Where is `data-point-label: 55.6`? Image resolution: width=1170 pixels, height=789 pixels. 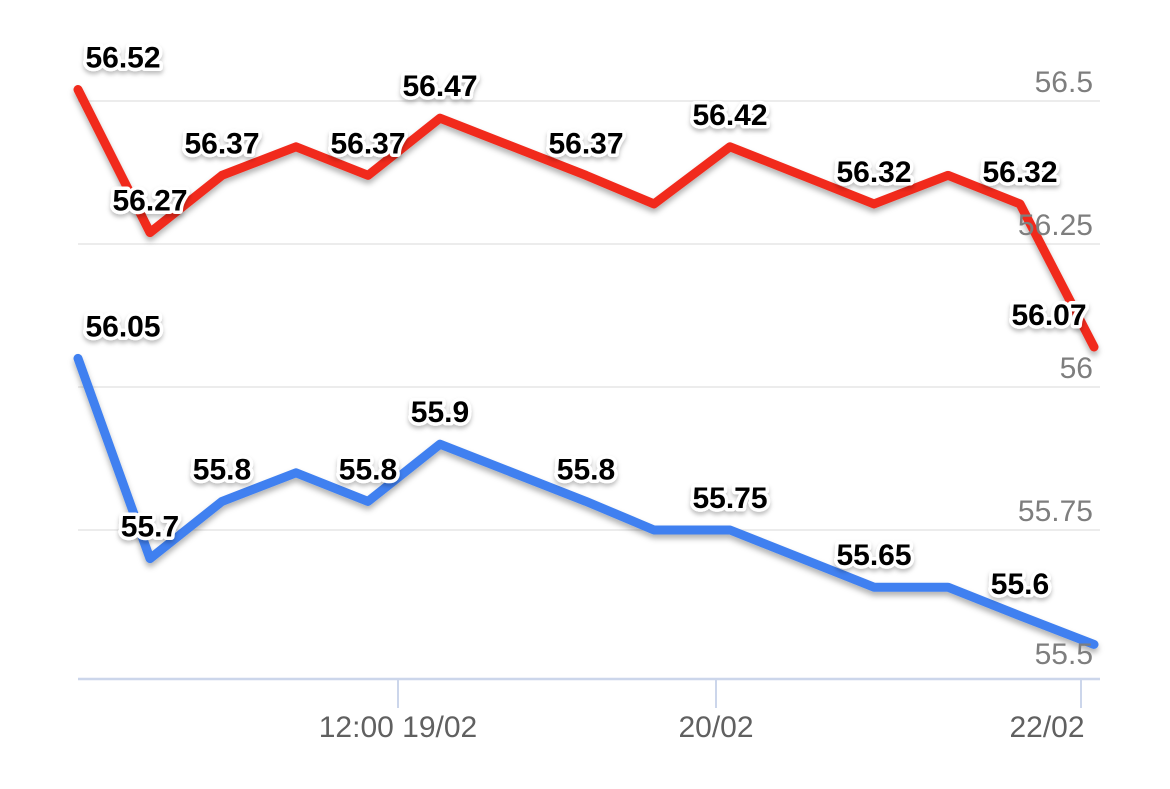 data-point-label: 55.6 is located at coordinates (1020, 584).